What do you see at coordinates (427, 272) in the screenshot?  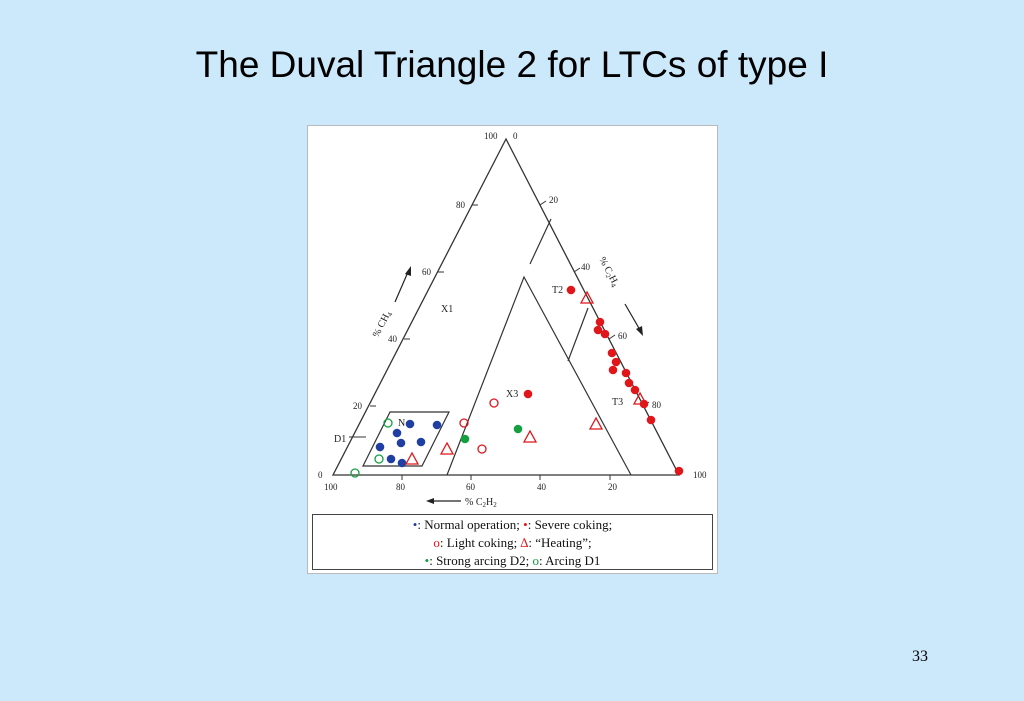 I see `left-tick-label: 60` at bounding box center [427, 272].